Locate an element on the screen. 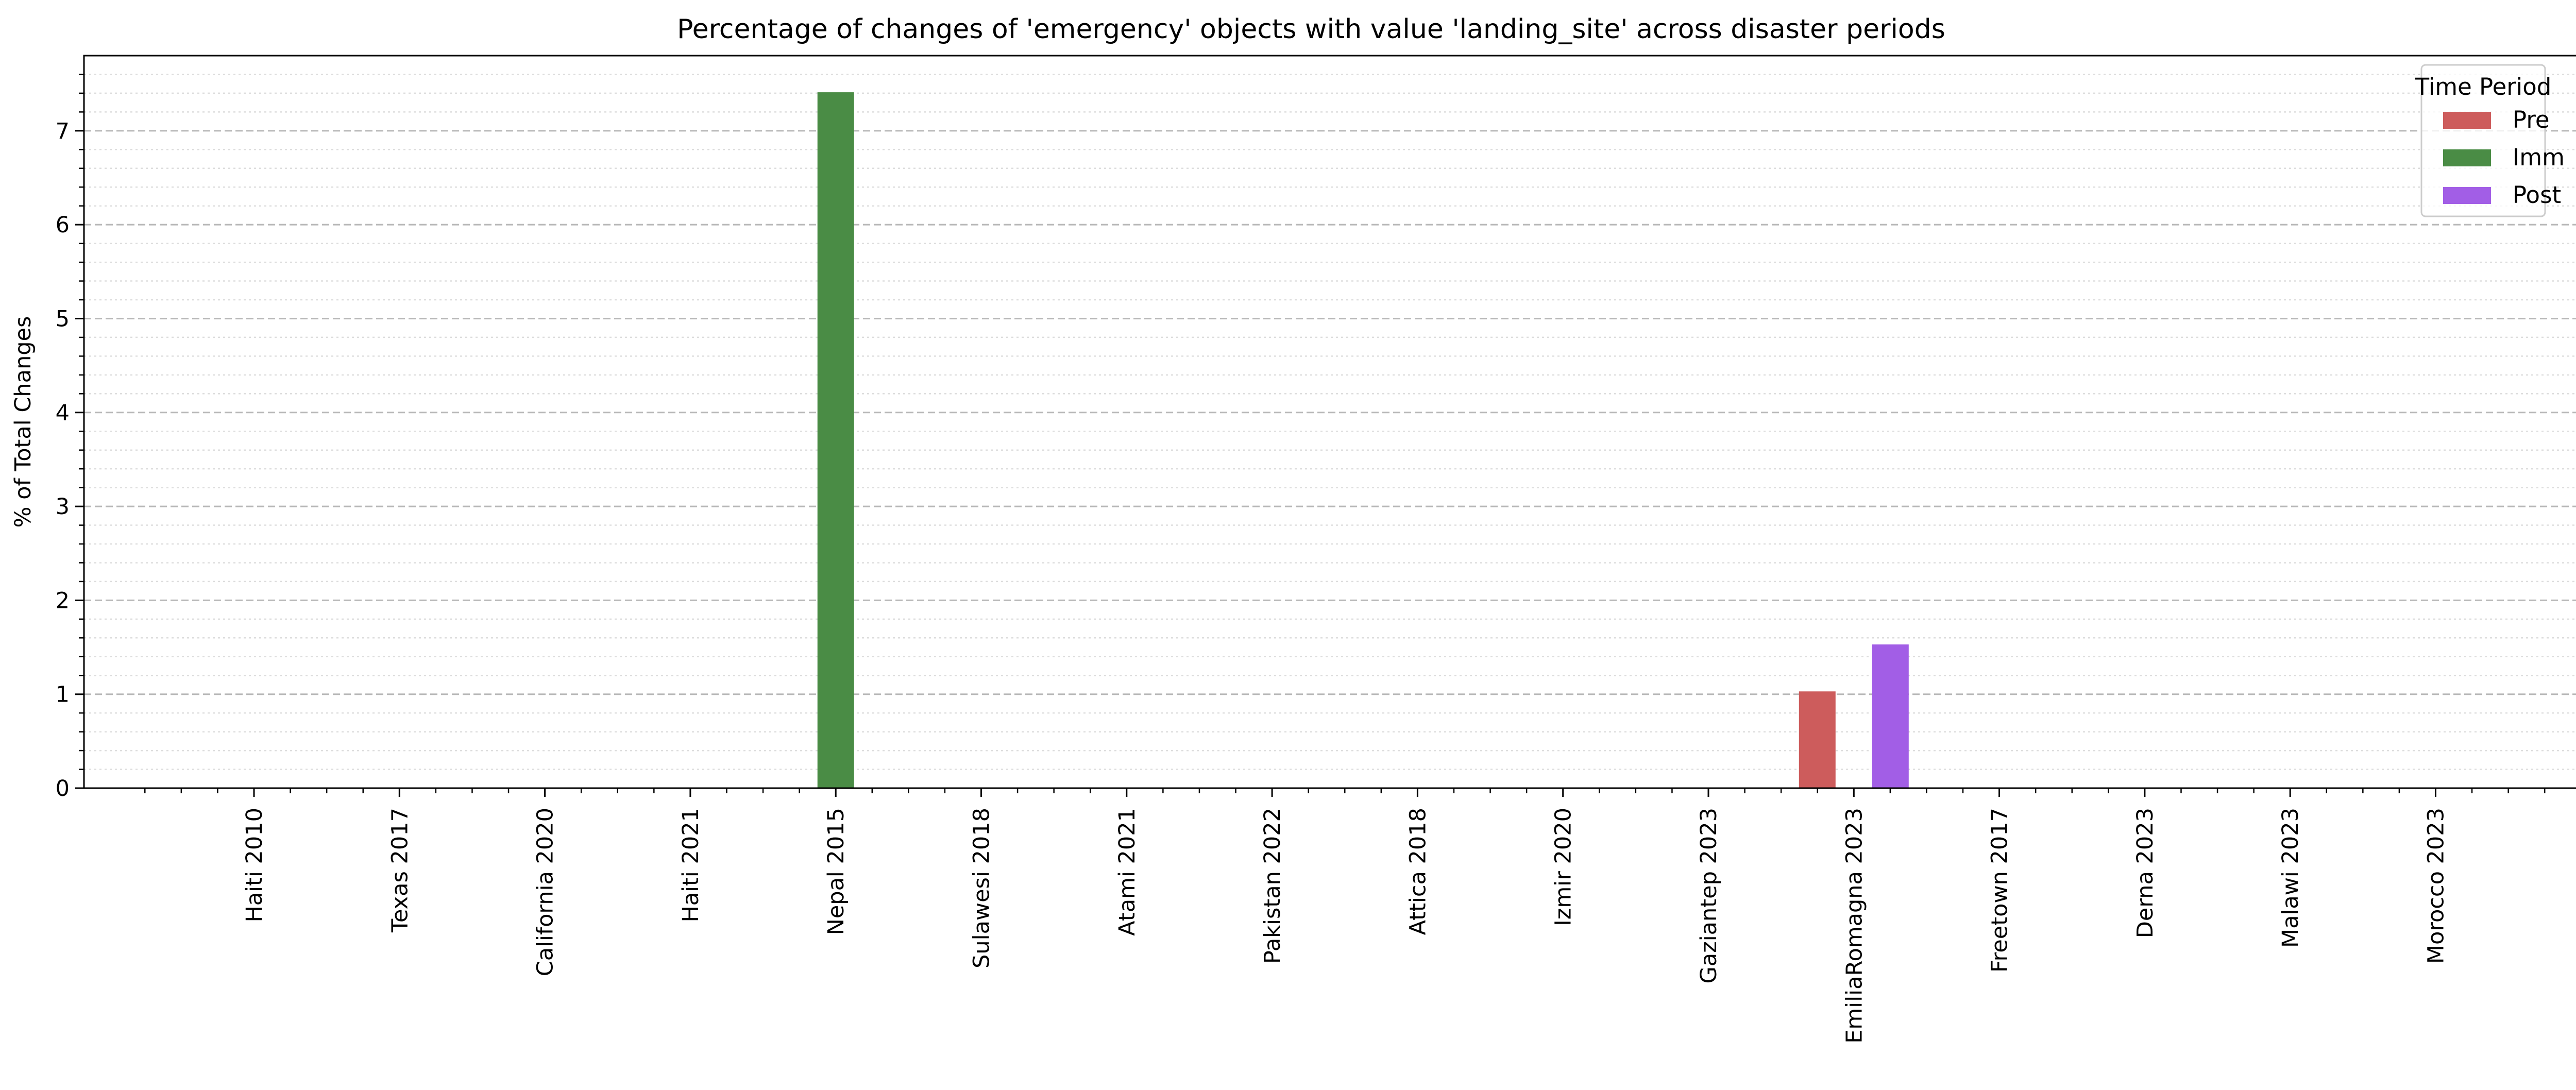 The width and height of the screenshot is (2576, 1090). y-tick-label: 2 is located at coordinates (63, 601).